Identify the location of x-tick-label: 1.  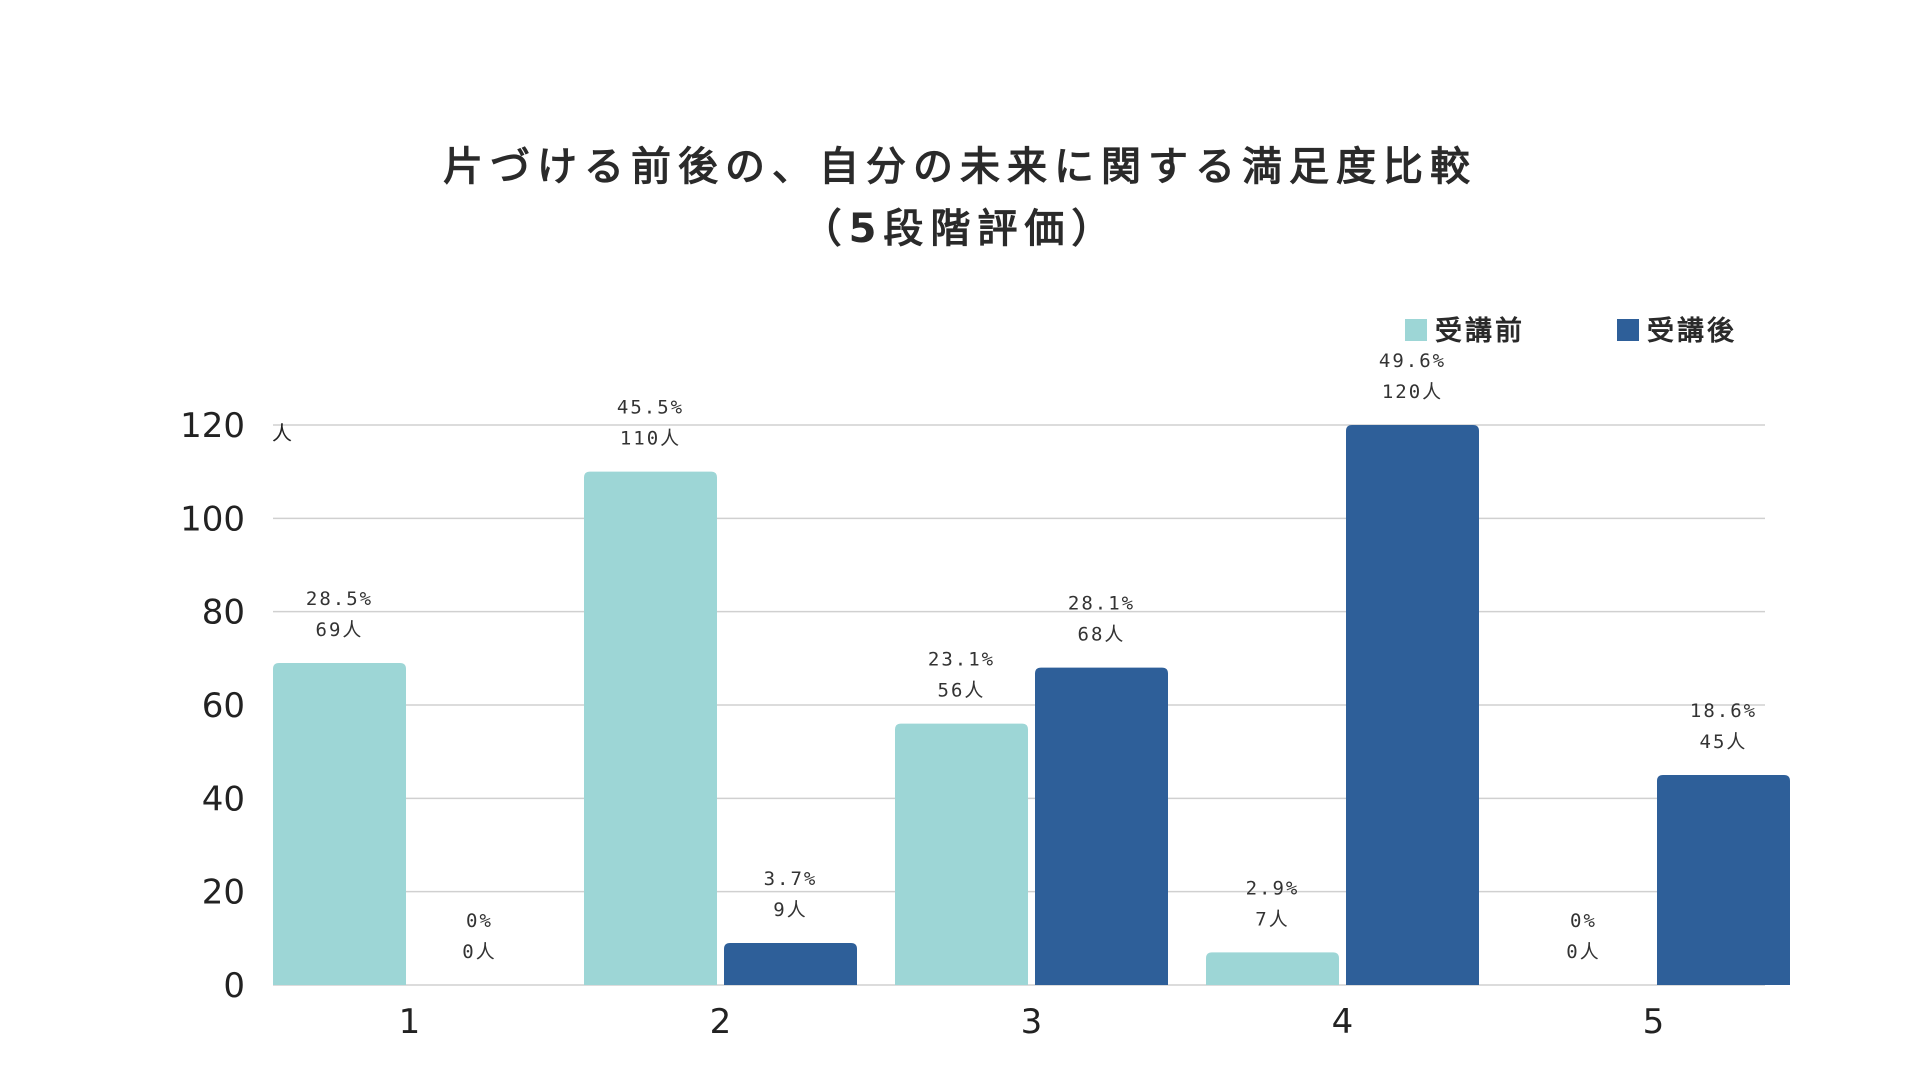
(410, 1022).